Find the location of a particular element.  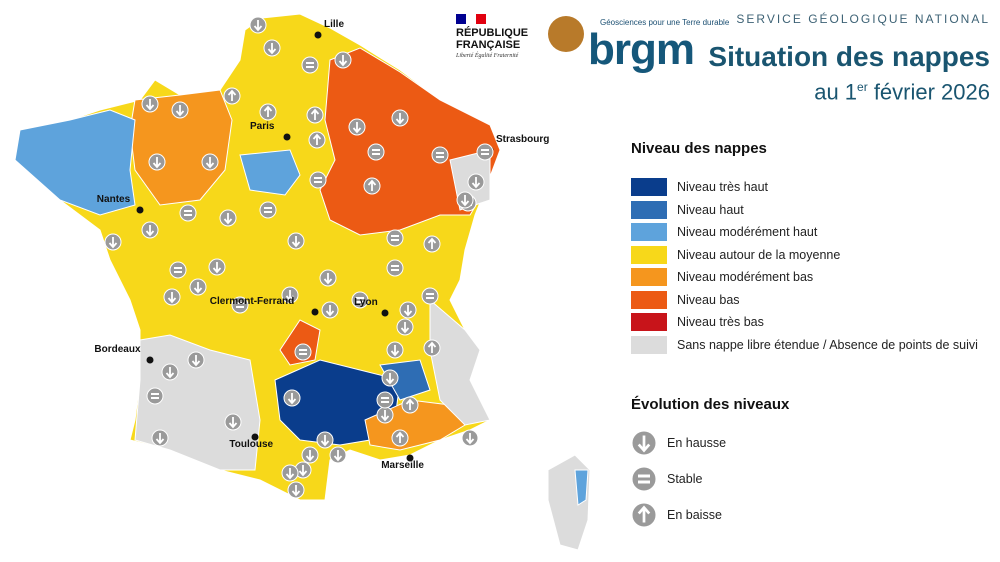

evolution-item: En hausse is located at coordinates (678, 443).